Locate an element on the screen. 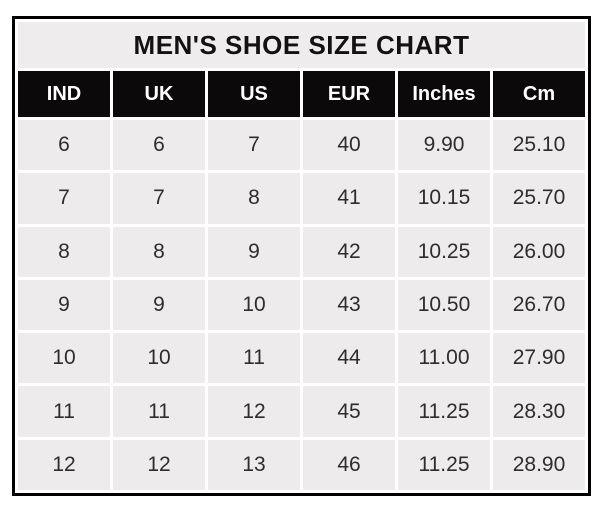  cell-us: 12 is located at coordinates (254, 411).